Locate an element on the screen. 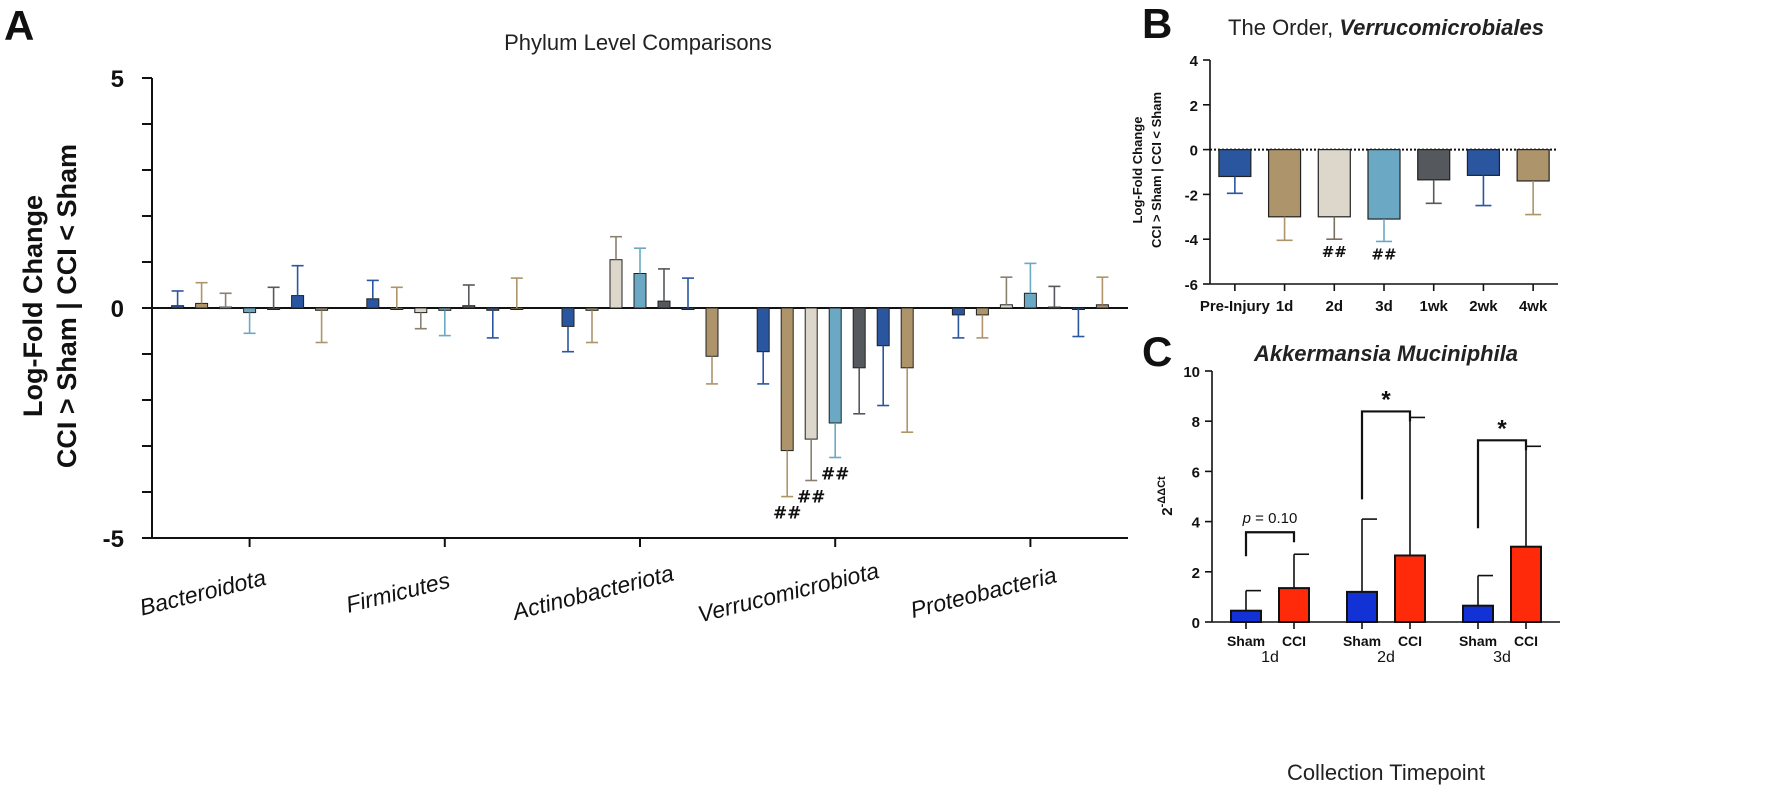 This screenshot has height=788, width=1765. x-tick-label: 4wk is located at coordinates (1533, 306).